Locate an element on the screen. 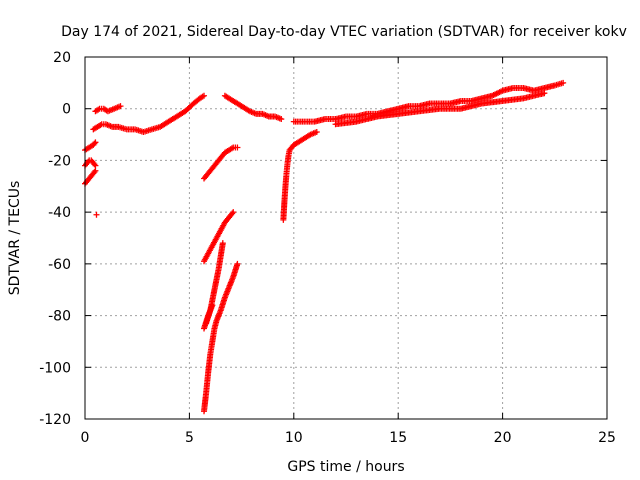 This screenshot has height=480, width=640. y-tick-label: -120 is located at coordinates (55, 420).